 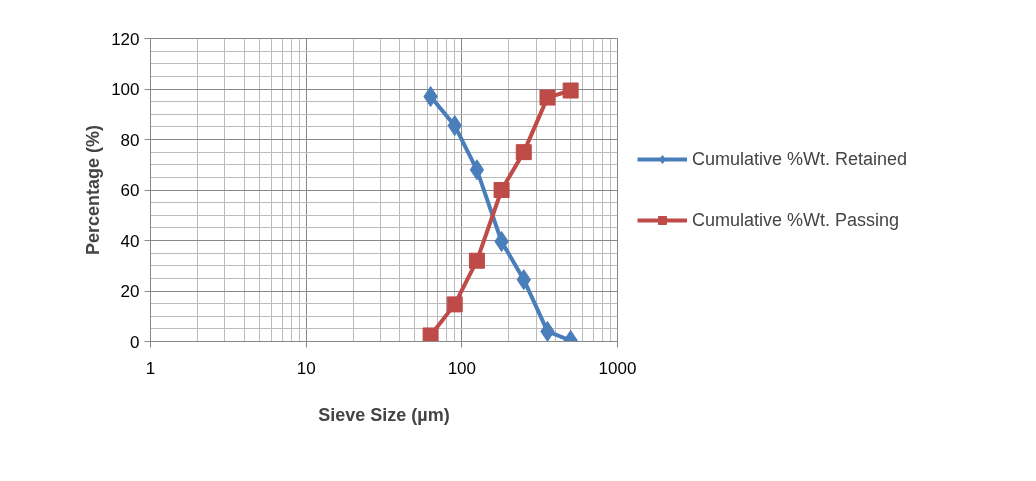 What do you see at coordinates (130, 140) in the screenshot?
I see `y-tick-label: 80` at bounding box center [130, 140].